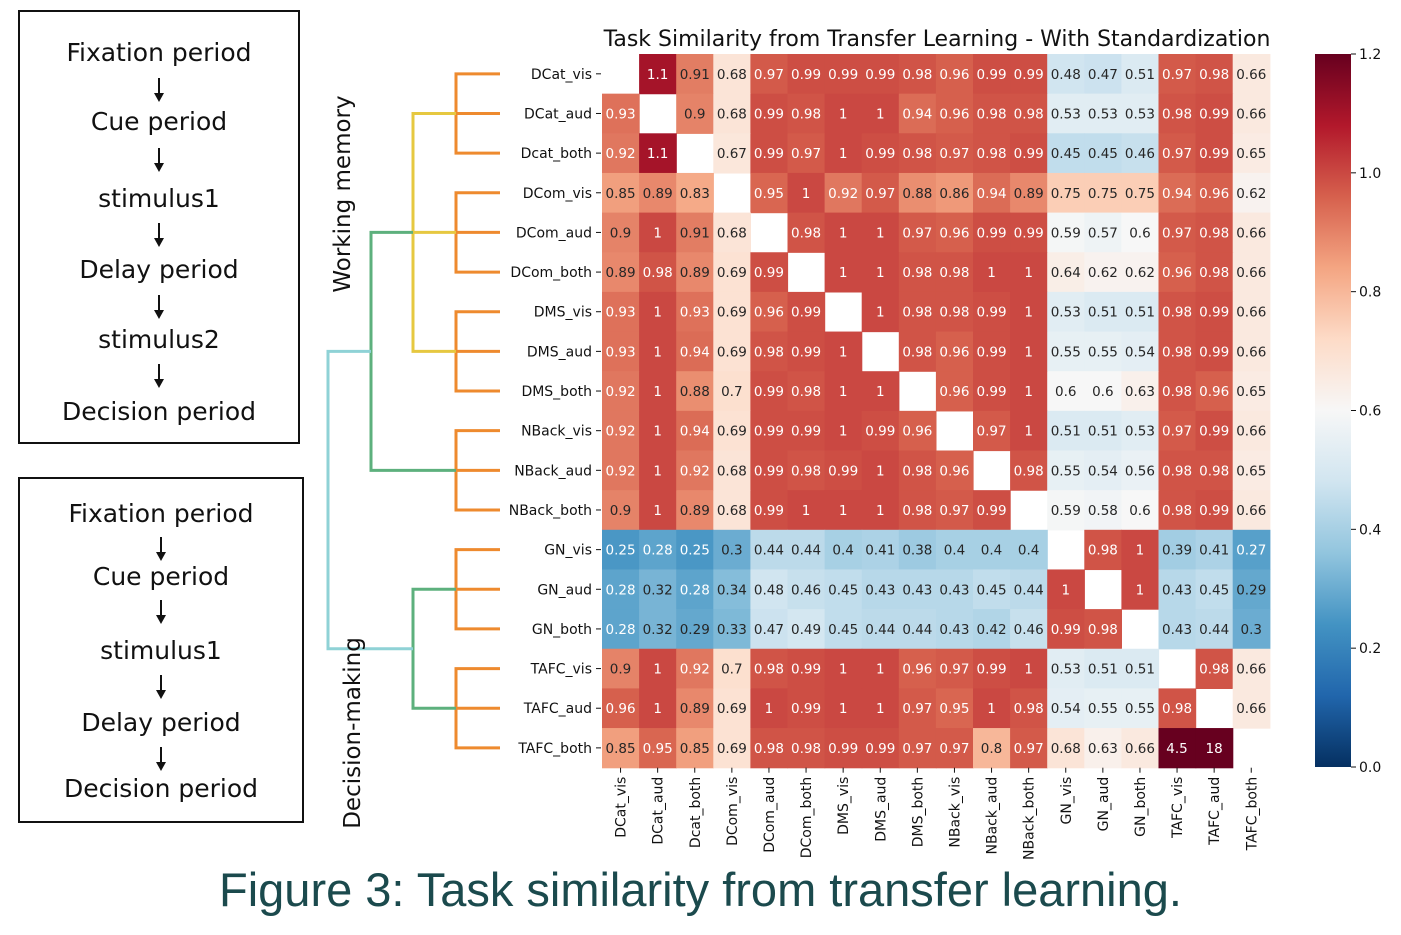 Image resolution: width=1401 pixels, height=935 pixels. I want to click on dendrogram, so click(413, 411).